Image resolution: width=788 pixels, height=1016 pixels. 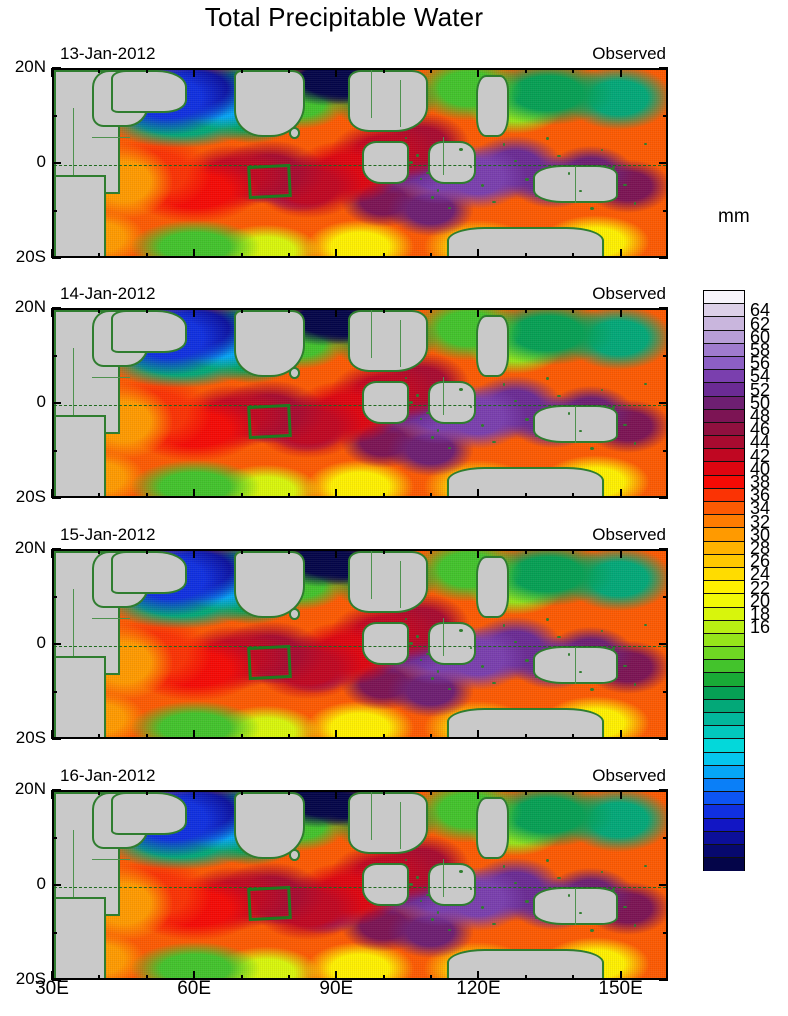 I want to click on colorbar-tick-label: 52, so click(x=760, y=389).